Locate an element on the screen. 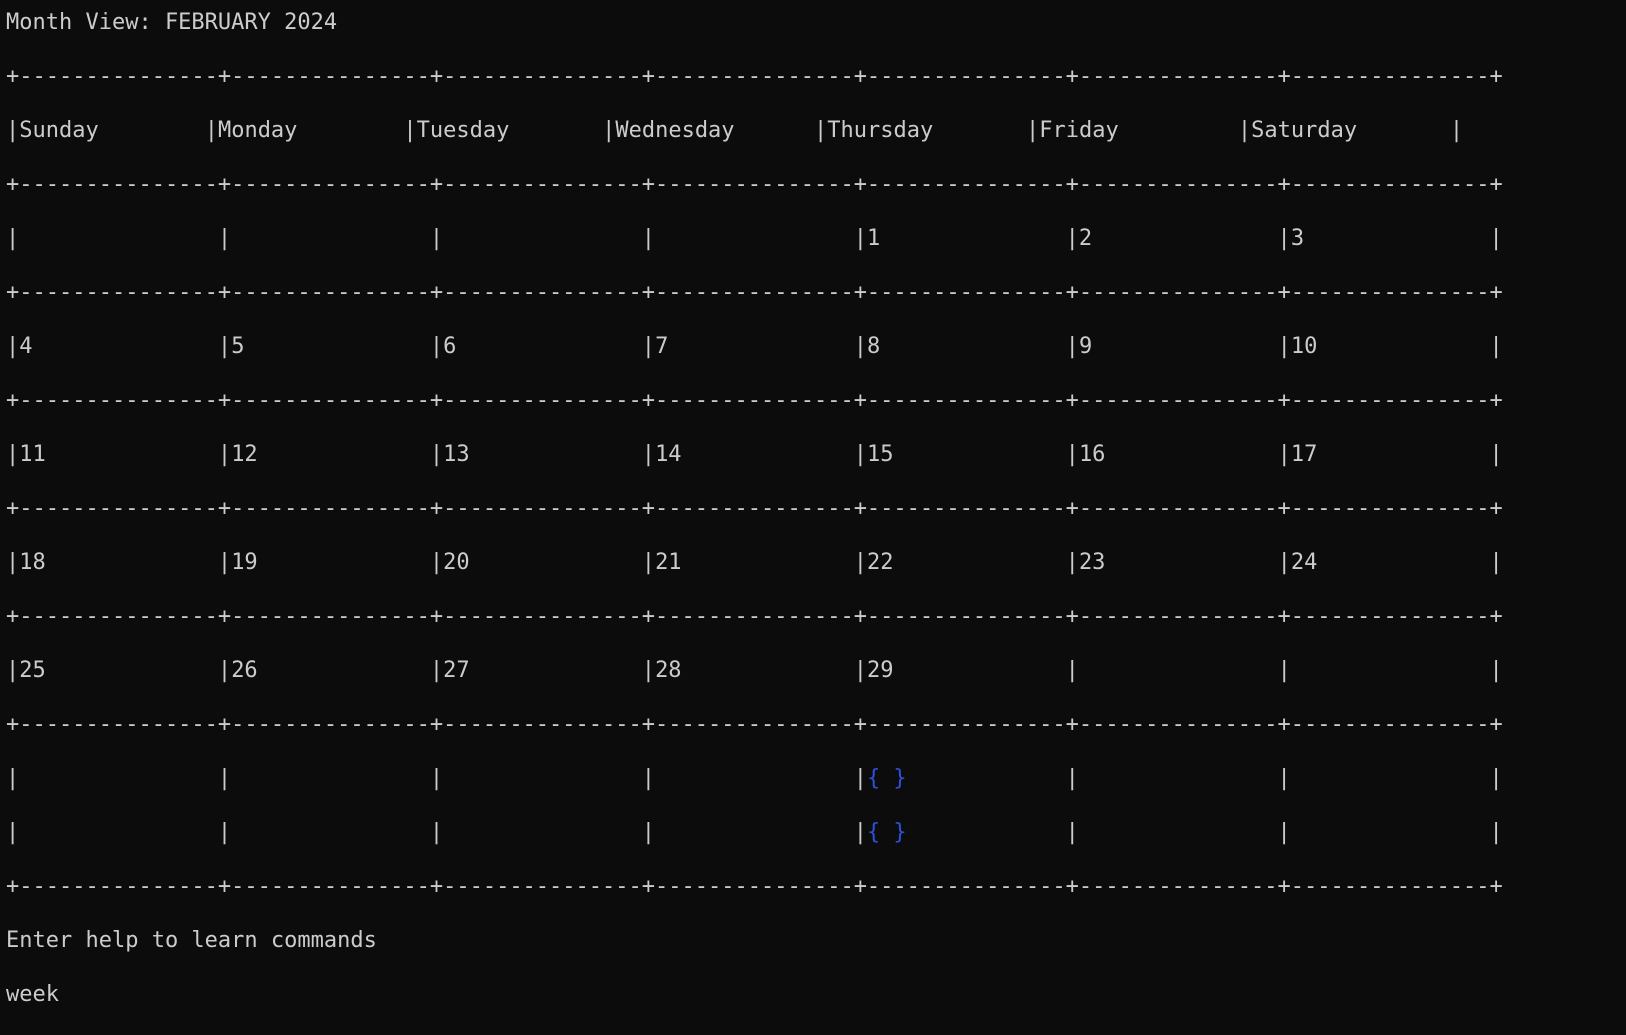  day-cell: 13 is located at coordinates (456, 454).